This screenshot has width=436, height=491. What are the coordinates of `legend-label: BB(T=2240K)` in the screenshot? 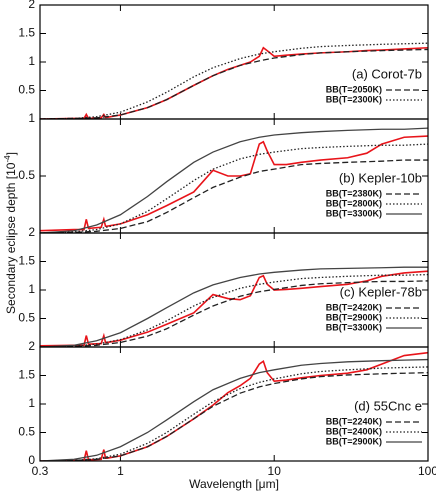 It's located at (354, 421).